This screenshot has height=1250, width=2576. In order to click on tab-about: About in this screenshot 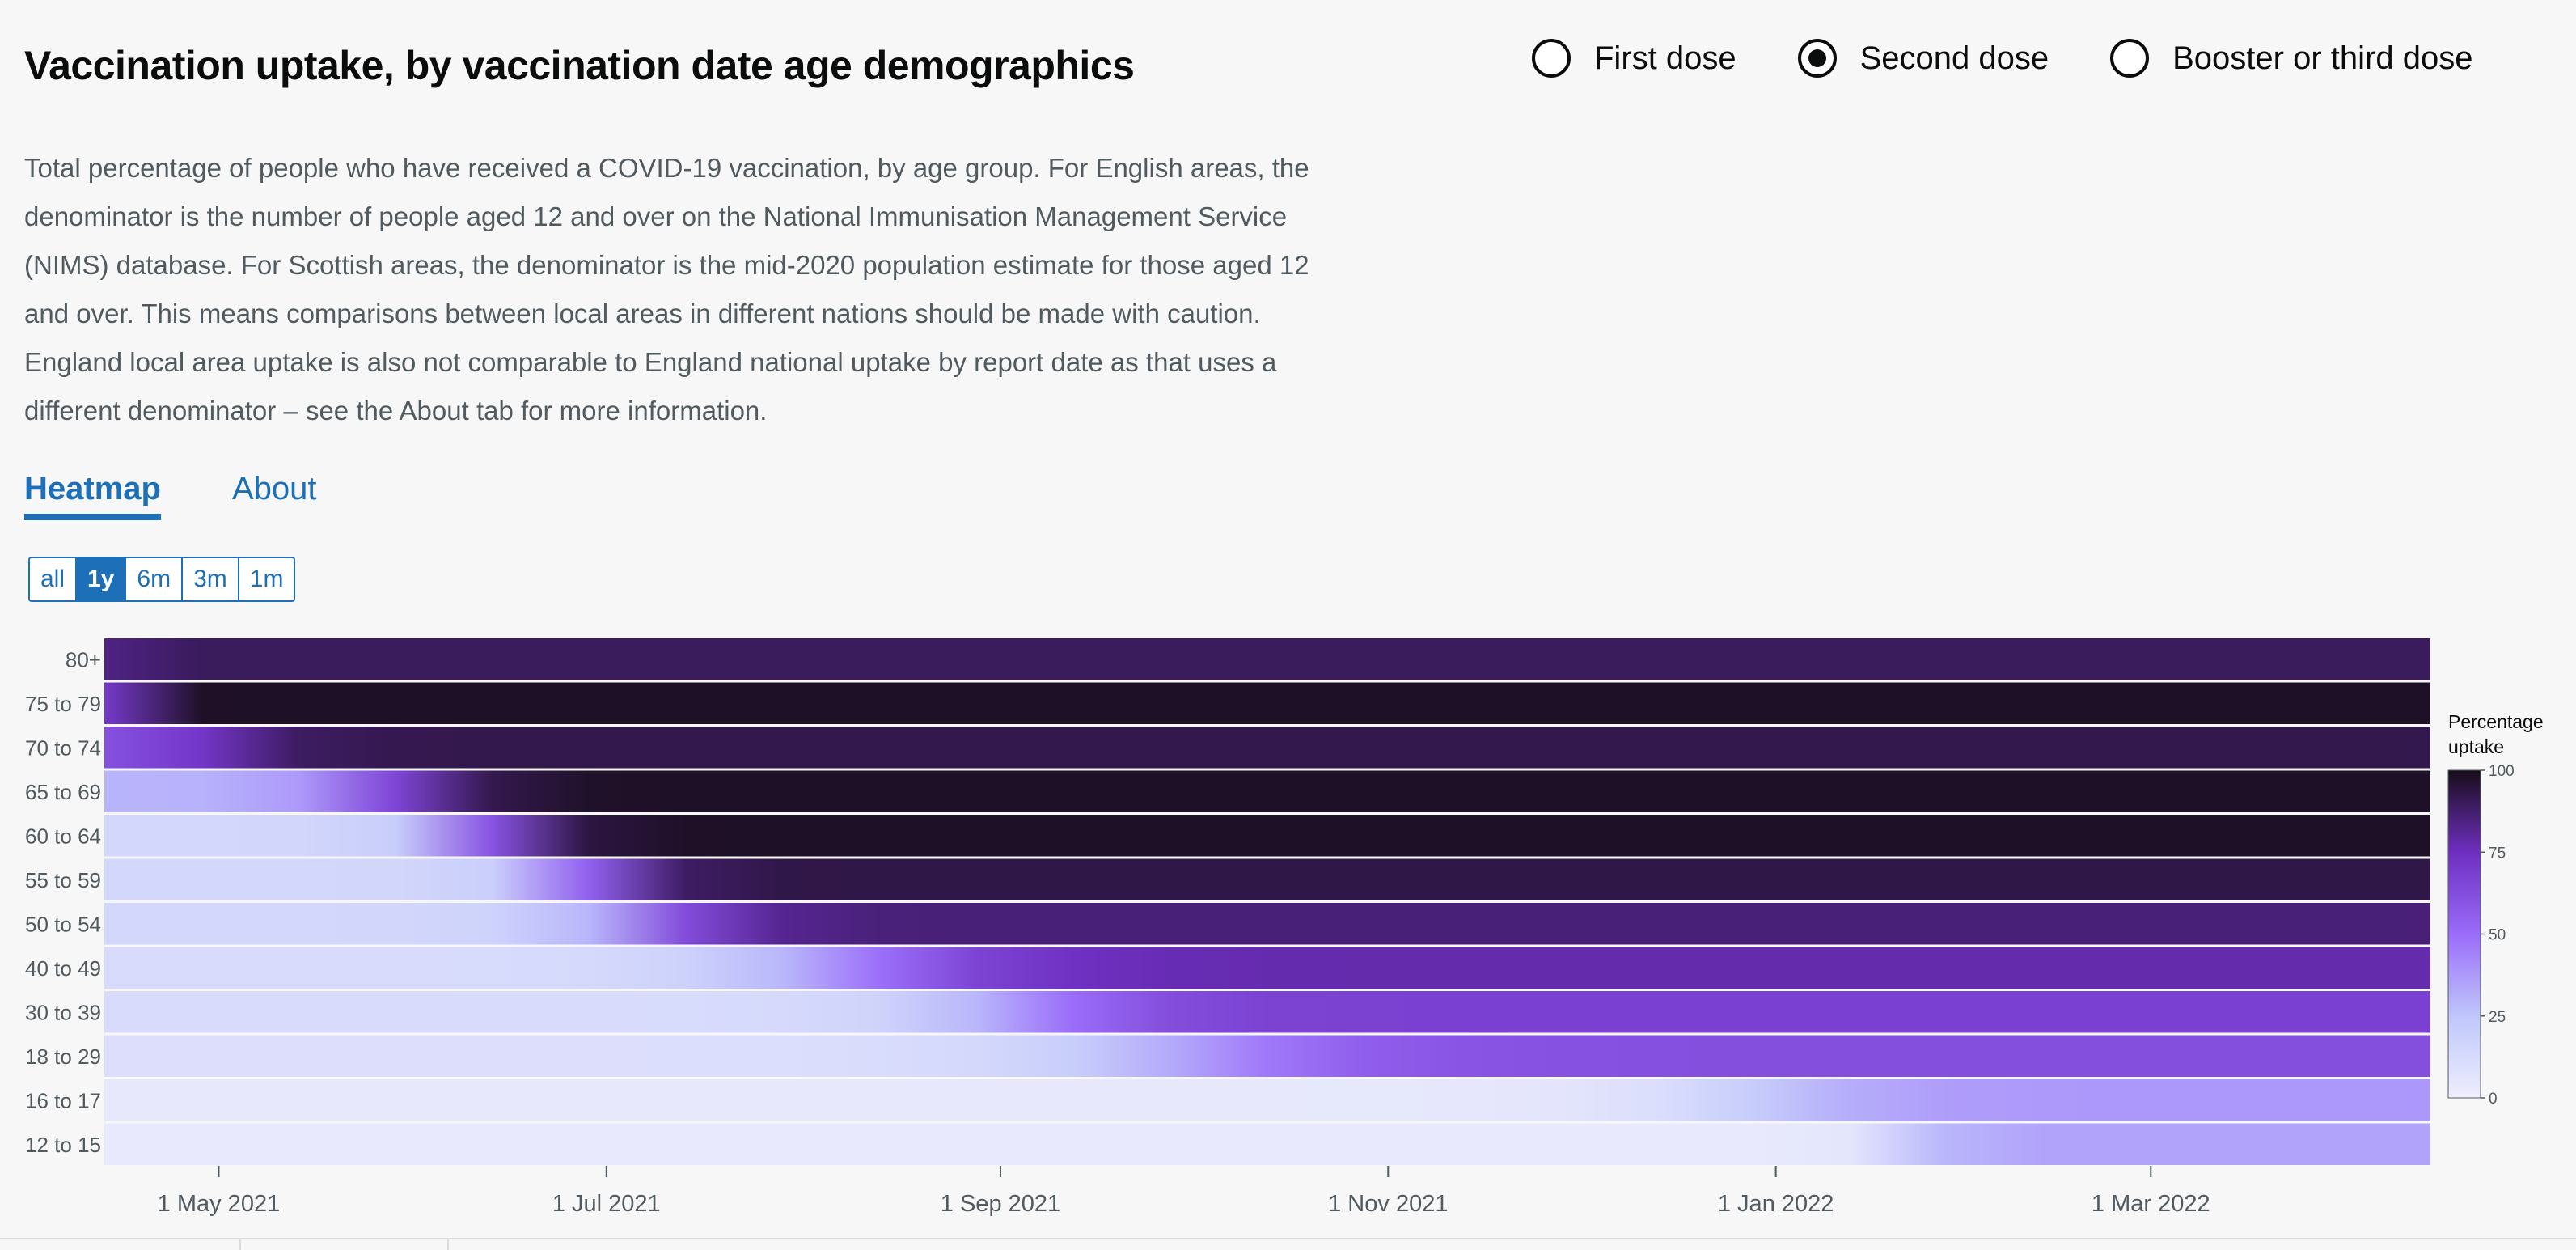, I will do `click(274, 488)`.